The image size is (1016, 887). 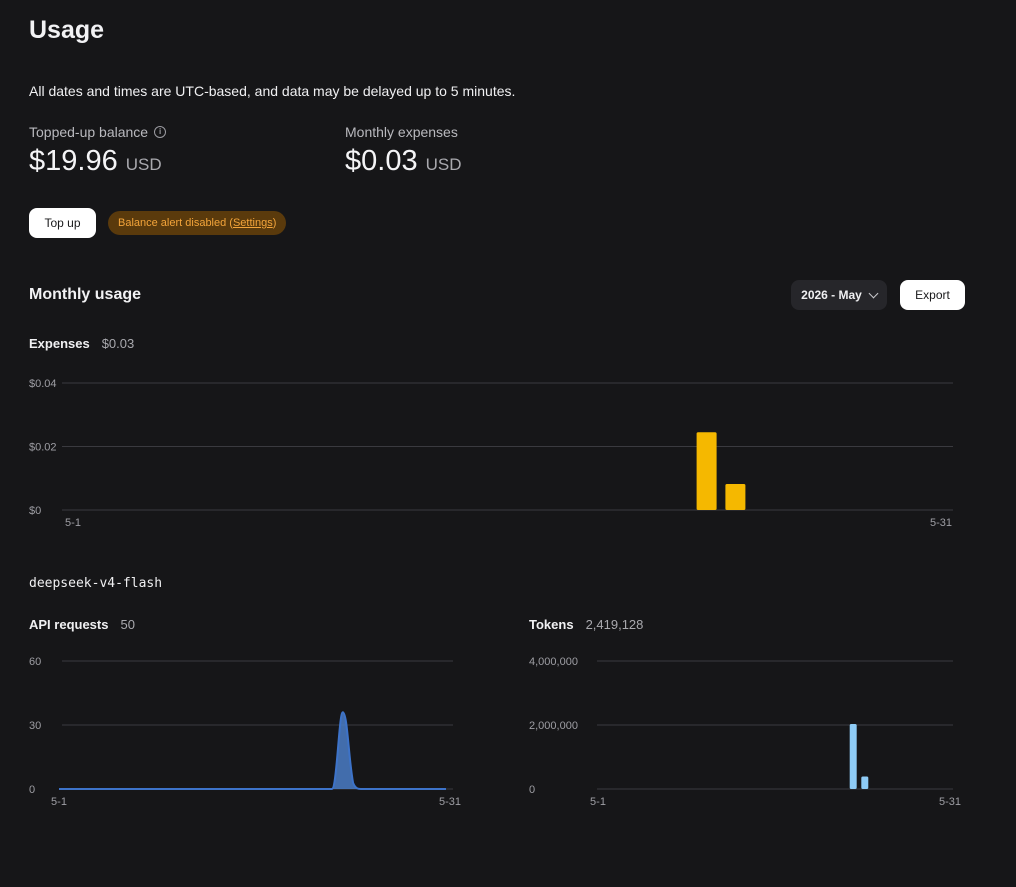 I want to click on tokens-metric-value: 2,419,128, so click(x=614, y=624).